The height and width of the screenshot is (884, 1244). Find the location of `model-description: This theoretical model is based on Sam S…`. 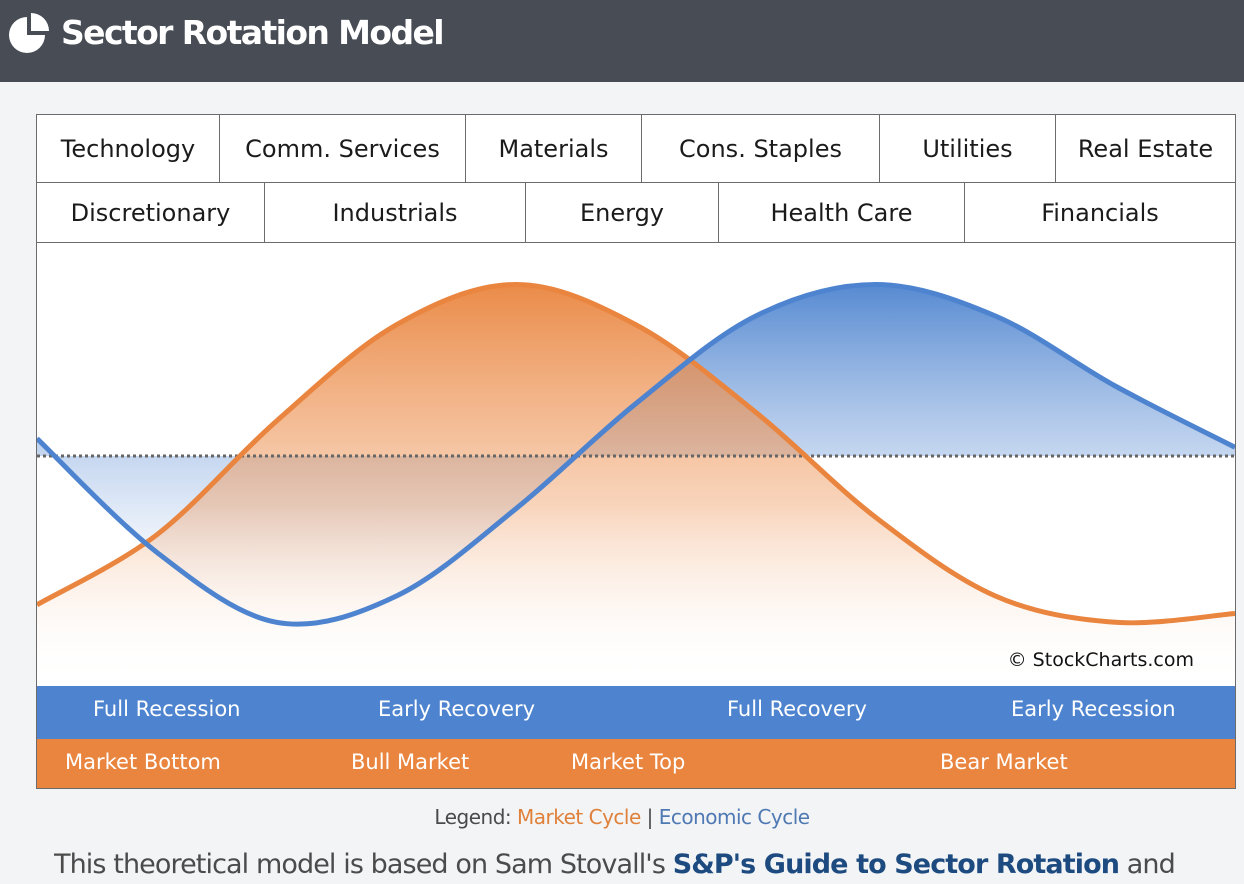

model-description: This theoretical model is based on Sam S… is located at coordinates (649, 865).